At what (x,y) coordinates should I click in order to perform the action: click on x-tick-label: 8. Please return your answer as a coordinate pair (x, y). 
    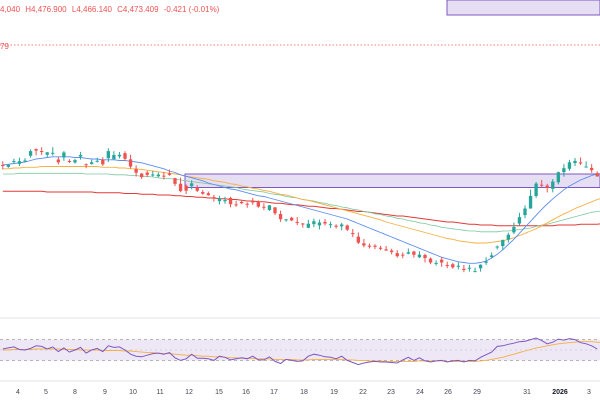
    Looking at the image, I should click on (75, 392).